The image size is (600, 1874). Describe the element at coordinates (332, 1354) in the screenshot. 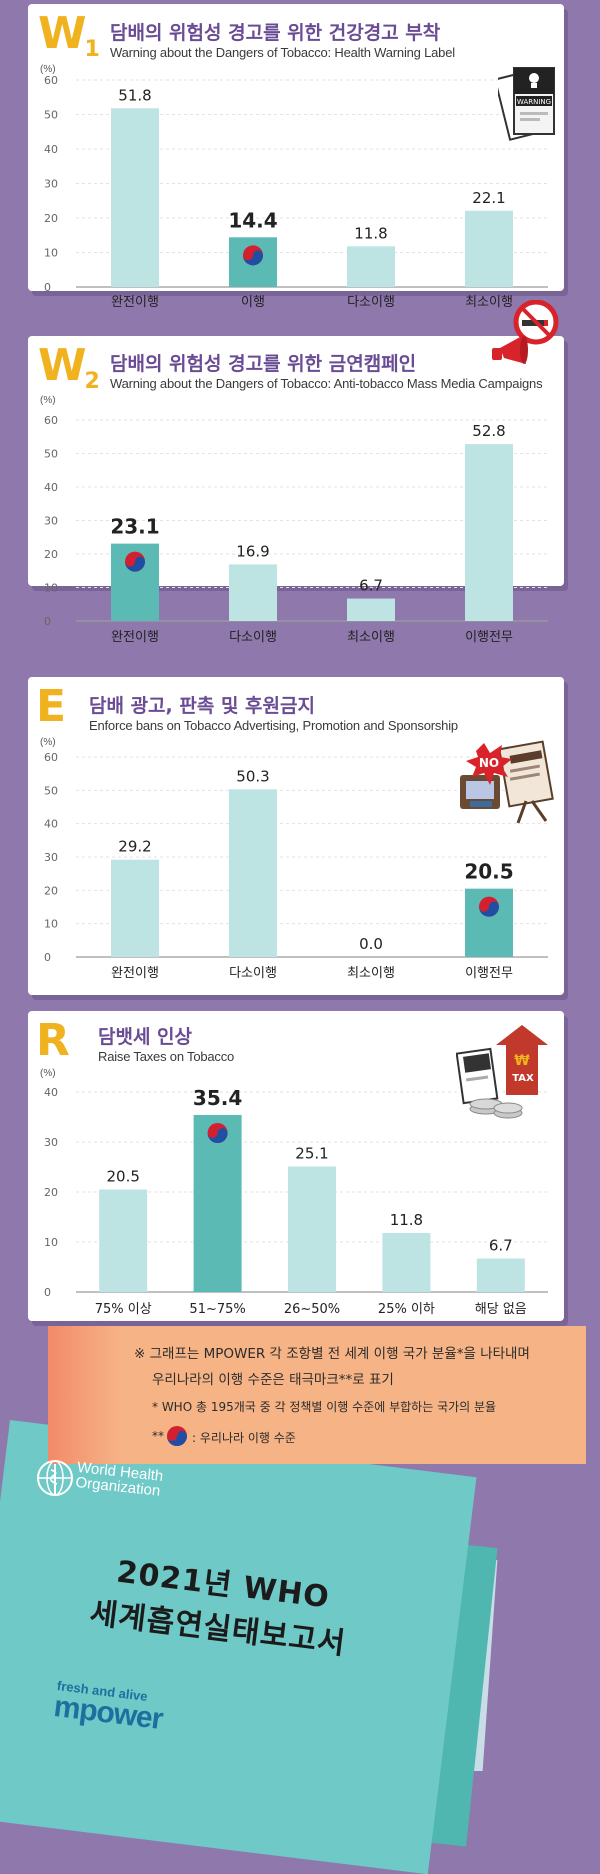

I see `footnote-line-1: ※ 그래프는 MPOWER 각 조항별 전 세계 이행 국가 분율*을 나타내며` at that location.